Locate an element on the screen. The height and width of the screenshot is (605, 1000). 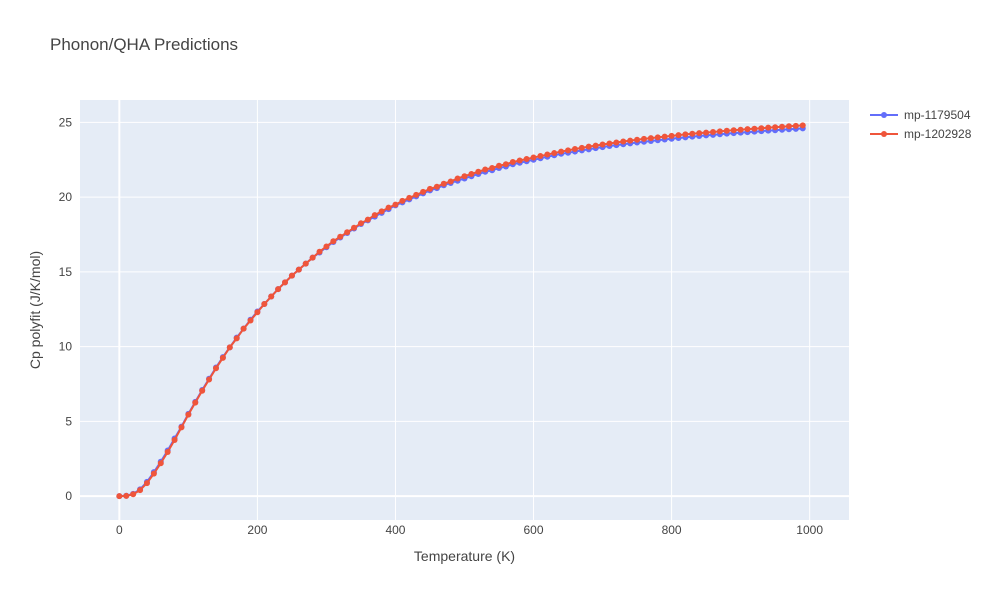
legend: mp-1179504 mp-1202928 is located at coordinates (921, 124).